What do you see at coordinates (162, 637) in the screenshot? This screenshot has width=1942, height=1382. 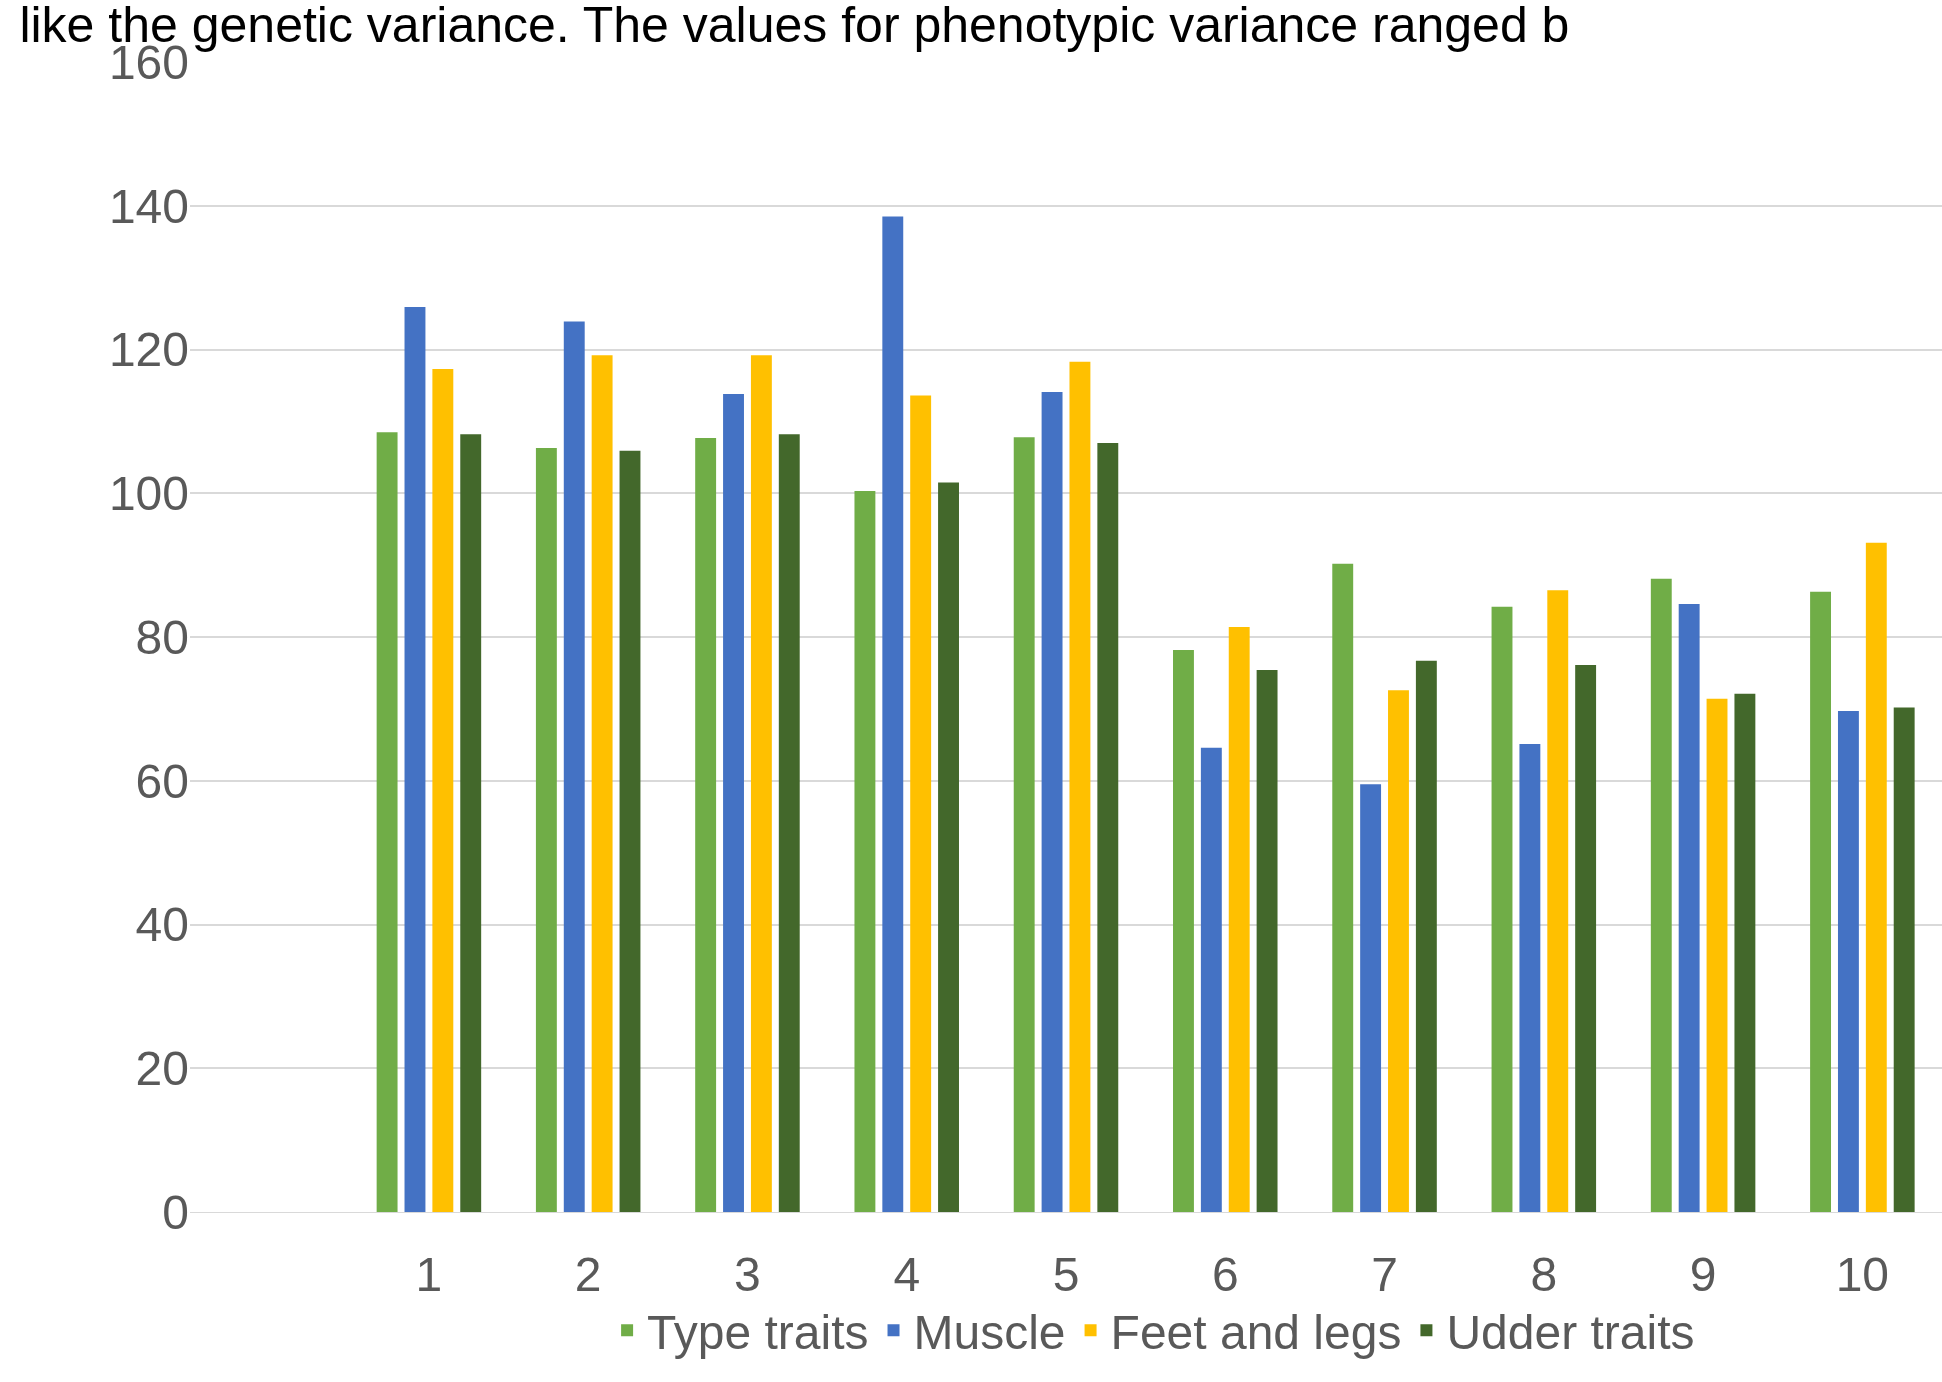 I see `y-tick-label: 80` at bounding box center [162, 637].